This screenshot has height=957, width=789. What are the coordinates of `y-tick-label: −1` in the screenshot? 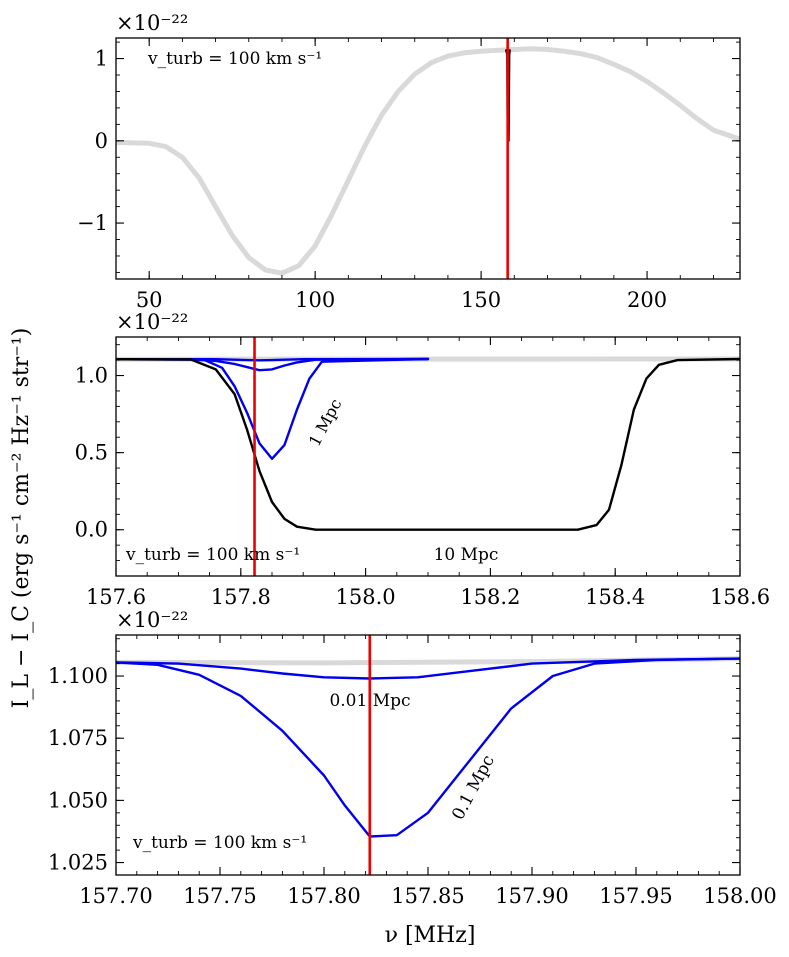 It's located at (92, 223).